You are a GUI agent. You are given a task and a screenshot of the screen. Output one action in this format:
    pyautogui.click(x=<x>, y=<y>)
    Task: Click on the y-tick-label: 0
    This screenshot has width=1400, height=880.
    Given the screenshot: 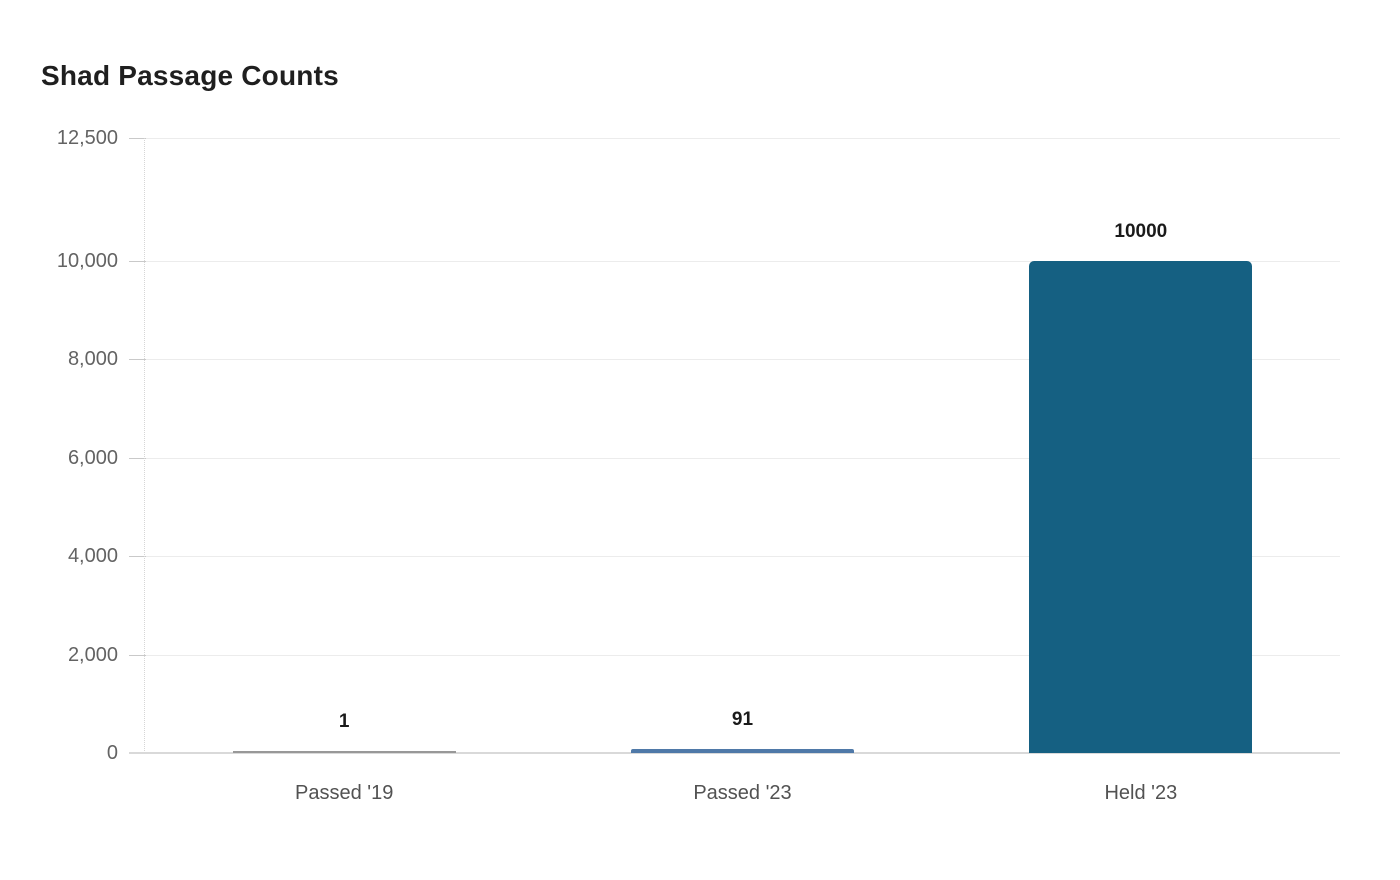 What is the action you would take?
    pyautogui.click(x=112, y=753)
    